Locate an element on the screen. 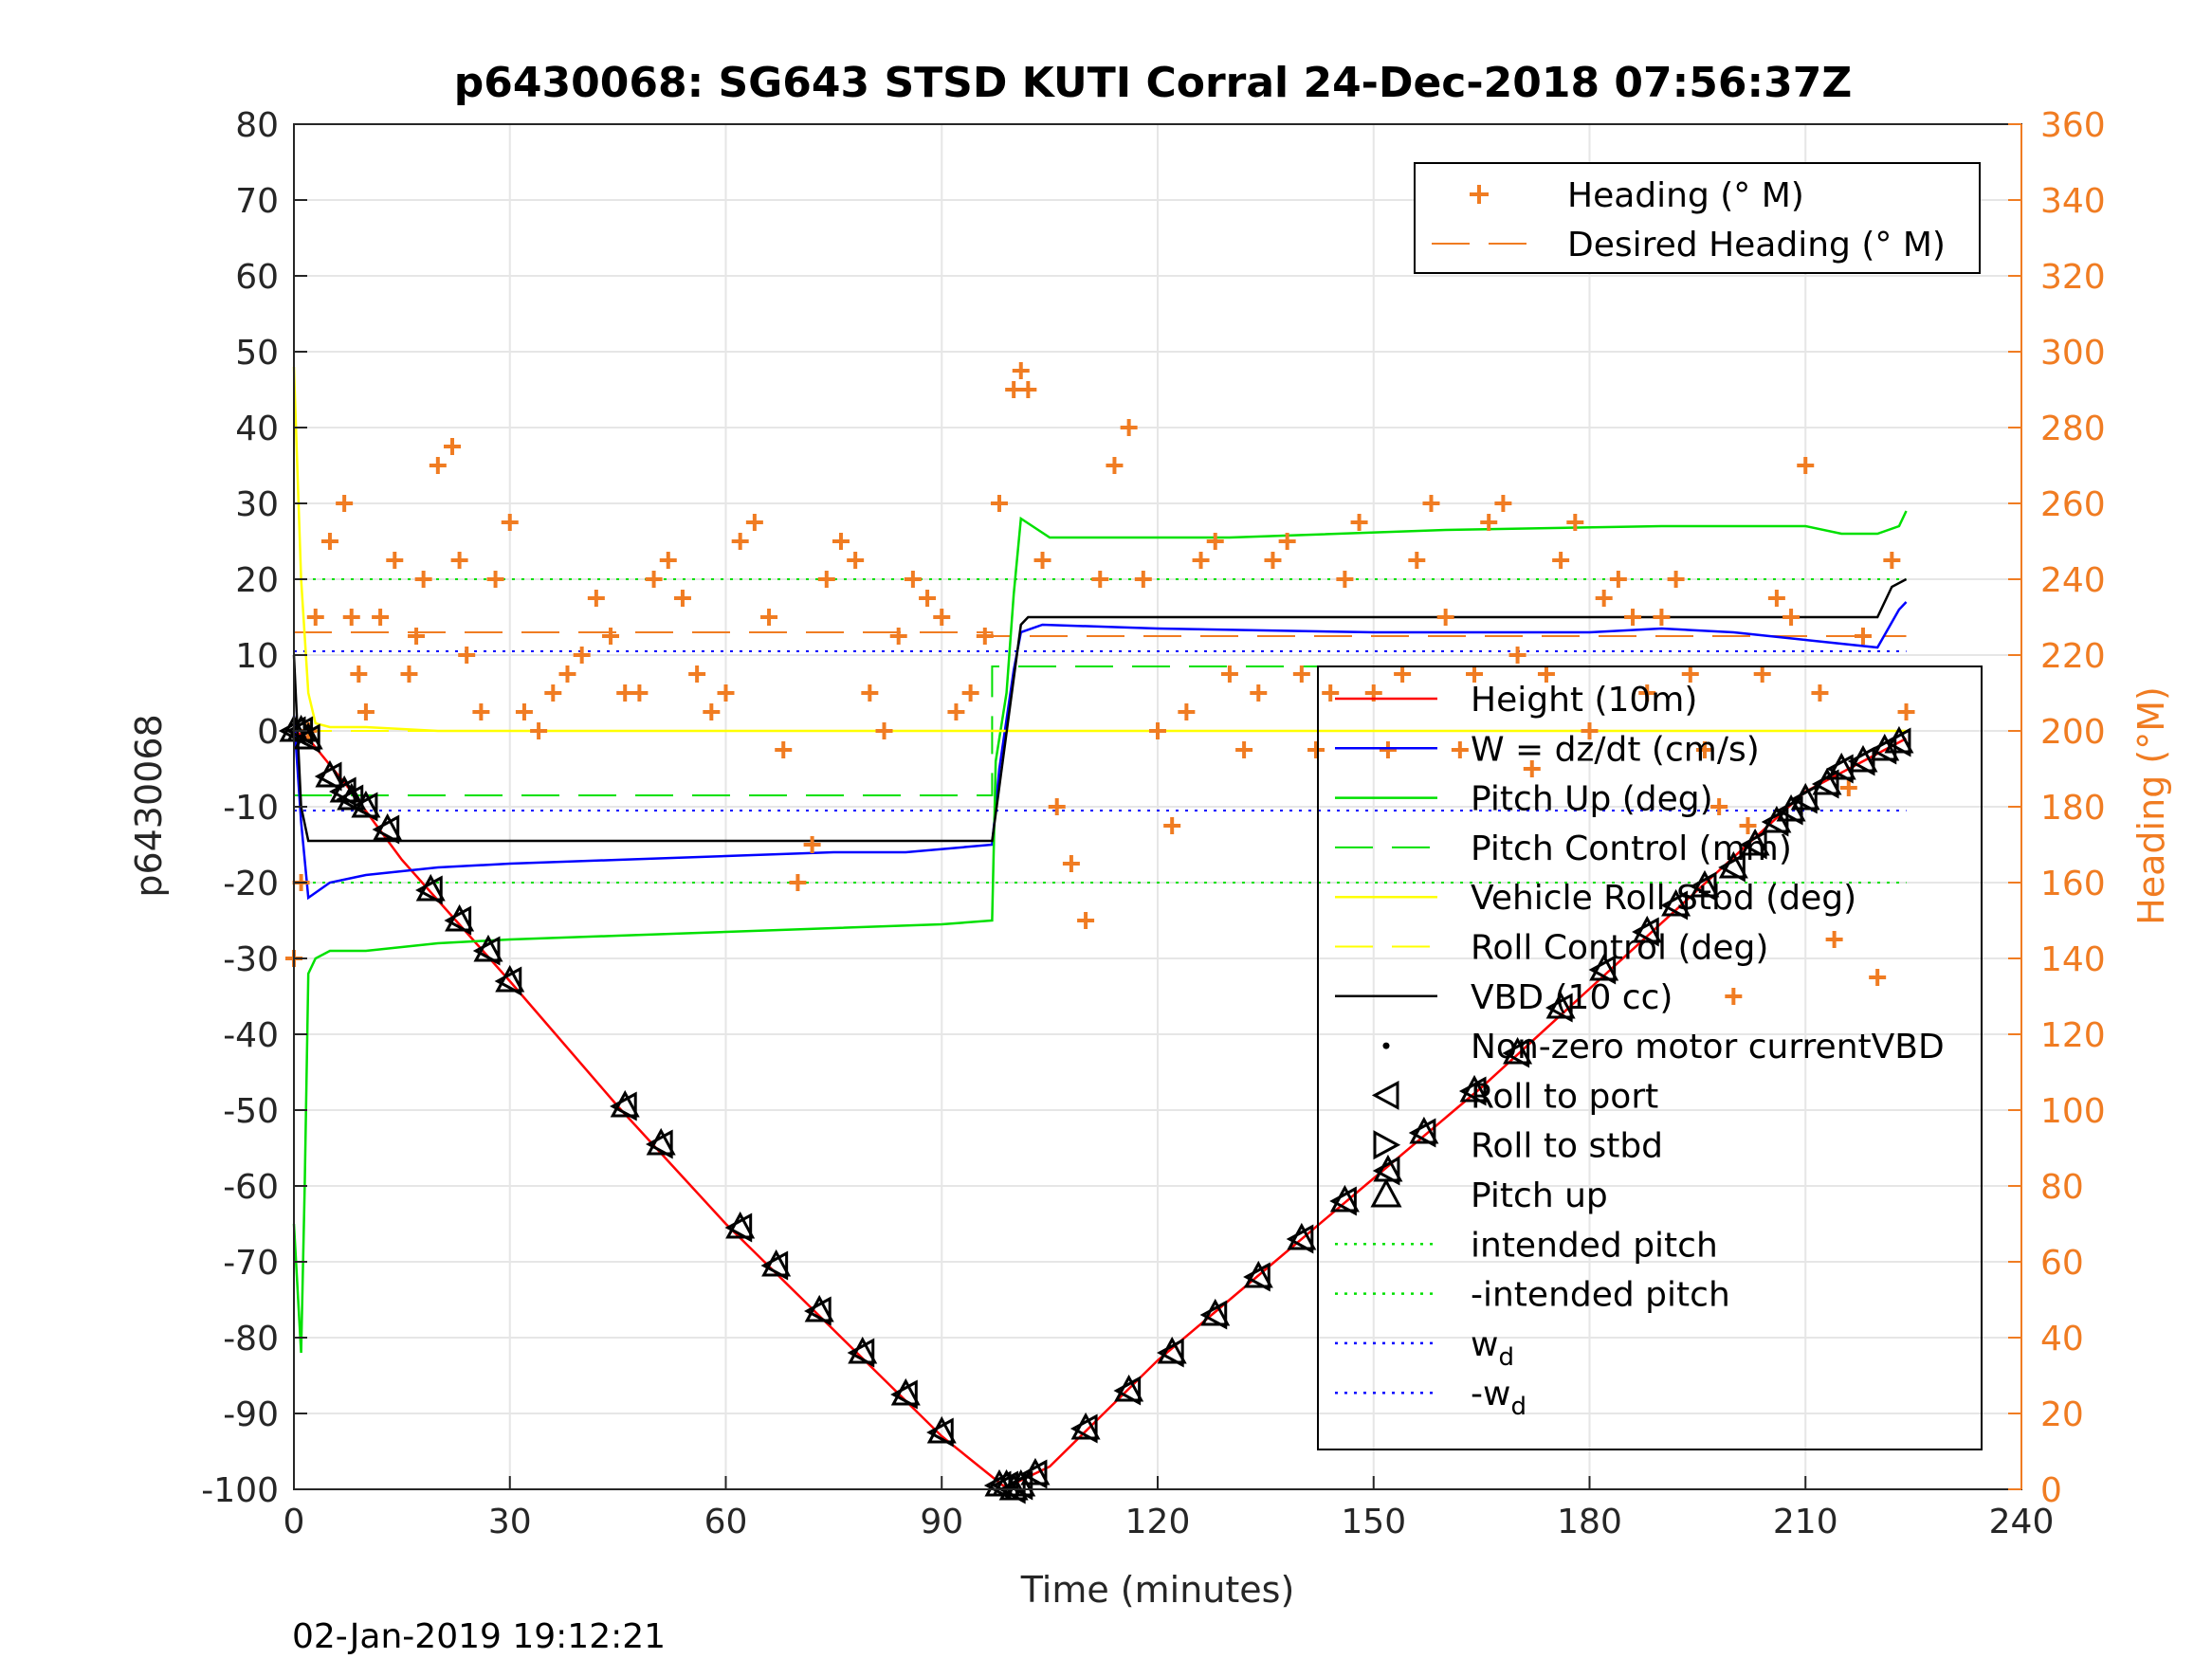 The height and width of the screenshot is (1659, 2212). x-tick-label: 30 is located at coordinates (510, 1522).